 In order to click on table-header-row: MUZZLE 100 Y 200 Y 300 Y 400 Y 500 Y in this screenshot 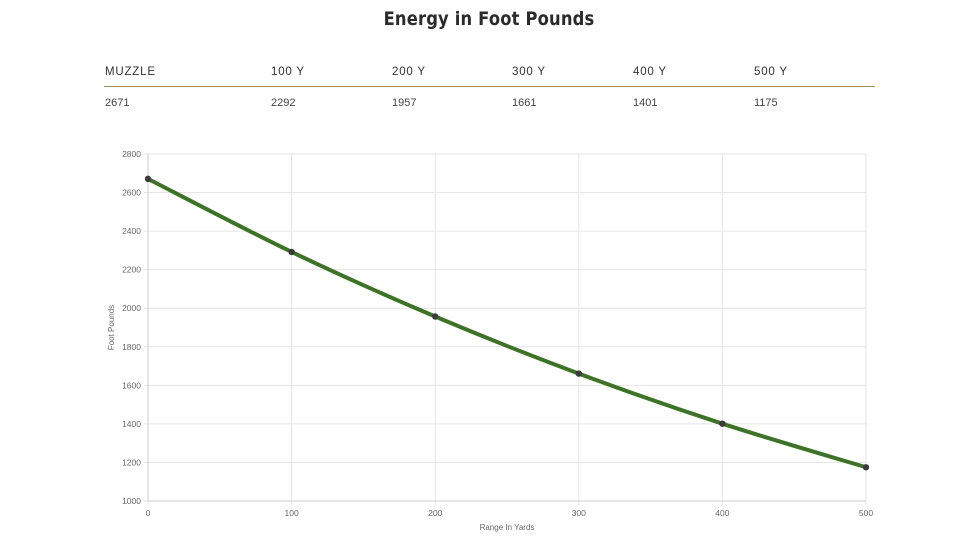, I will do `click(489, 74)`.